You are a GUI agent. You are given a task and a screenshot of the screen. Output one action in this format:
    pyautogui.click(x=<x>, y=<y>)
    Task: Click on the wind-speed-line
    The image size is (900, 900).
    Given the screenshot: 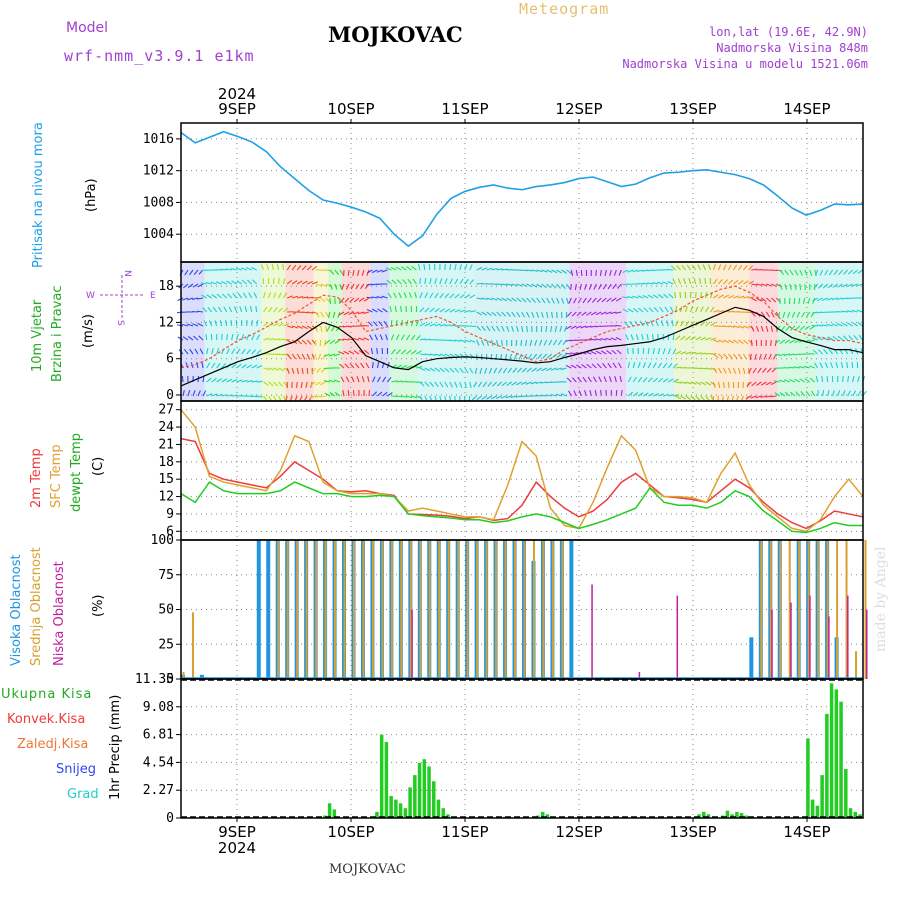 What is the action you would take?
    pyautogui.click(x=522, y=346)
    